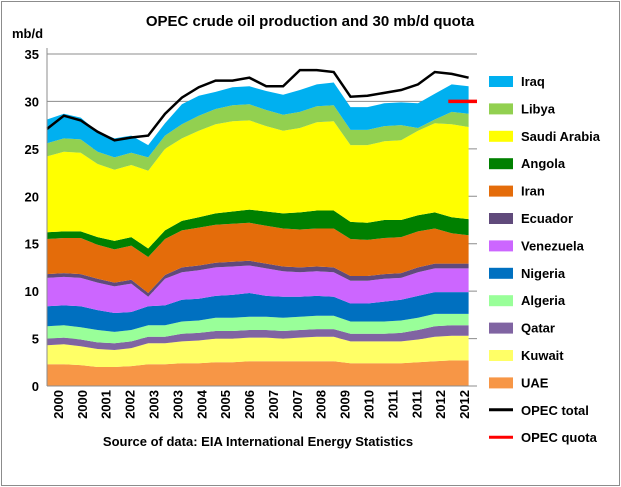 This screenshot has width=621, height=487. I want to click on legend-label-libya: Libya, so click(538, 108).